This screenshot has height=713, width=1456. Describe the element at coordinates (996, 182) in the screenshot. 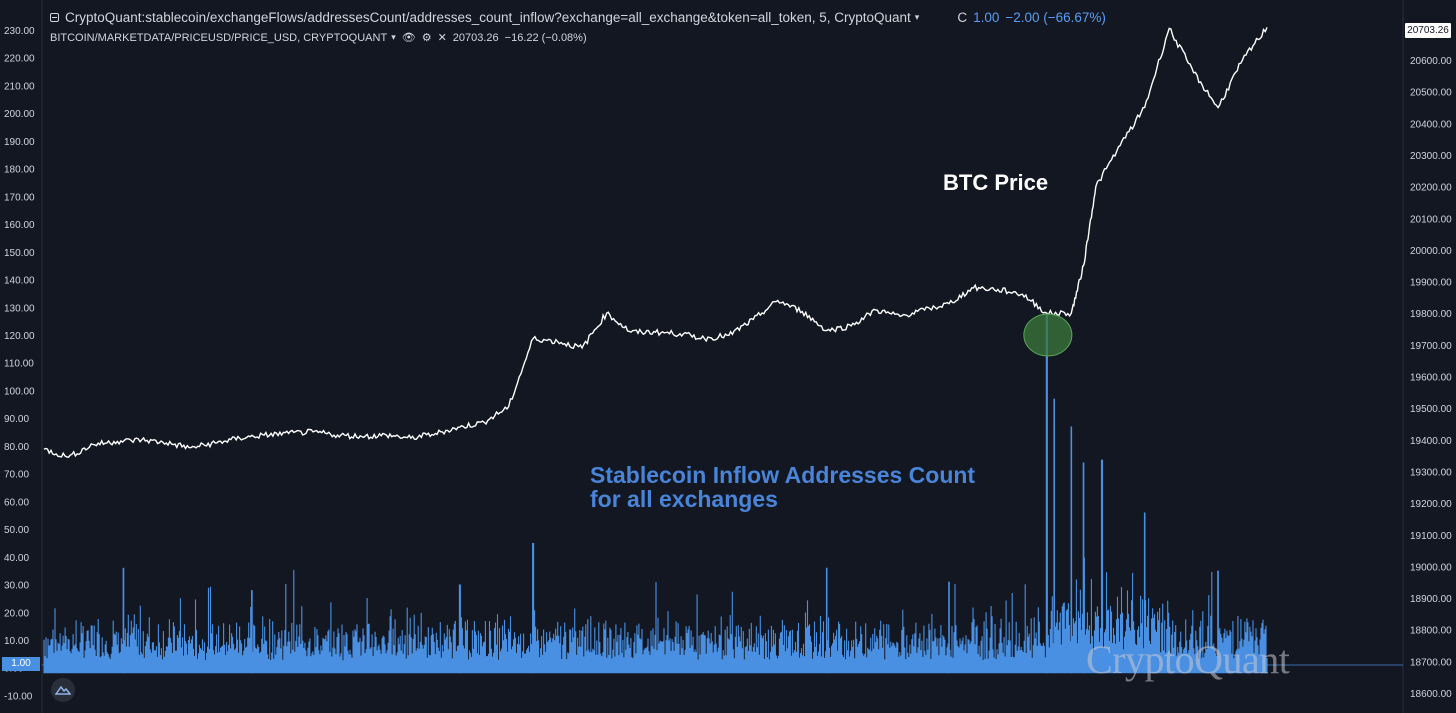

I see `btc-price-annotation: BTC Price` at that location.